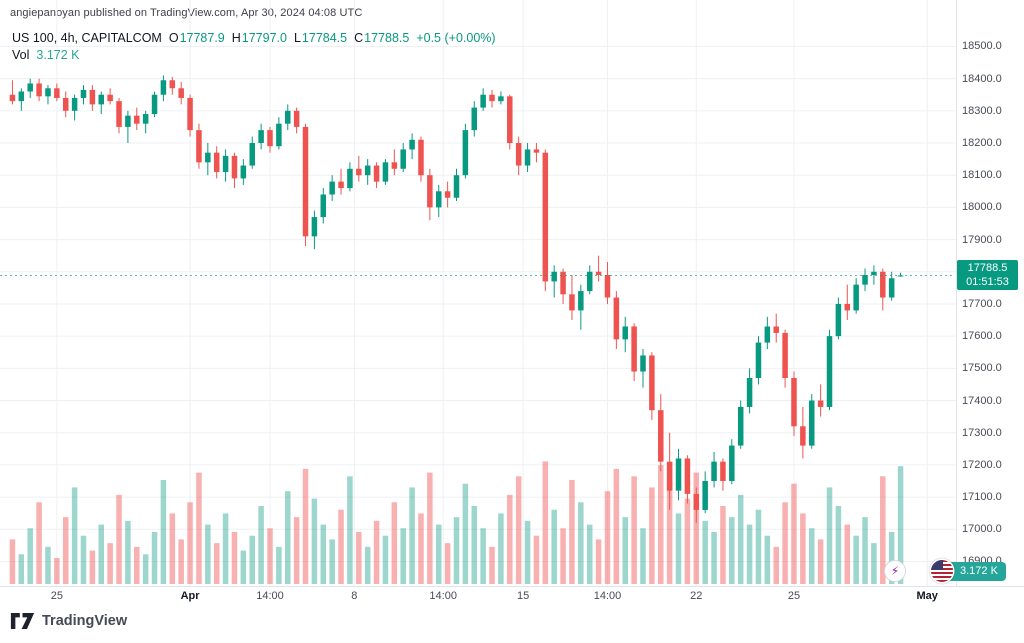 The image size is (1024, 643). What do you see at coordinates (987, 282) in the screenshot?
I see `bar-countdown: 01:51:53` at bounding box center [987, 282].